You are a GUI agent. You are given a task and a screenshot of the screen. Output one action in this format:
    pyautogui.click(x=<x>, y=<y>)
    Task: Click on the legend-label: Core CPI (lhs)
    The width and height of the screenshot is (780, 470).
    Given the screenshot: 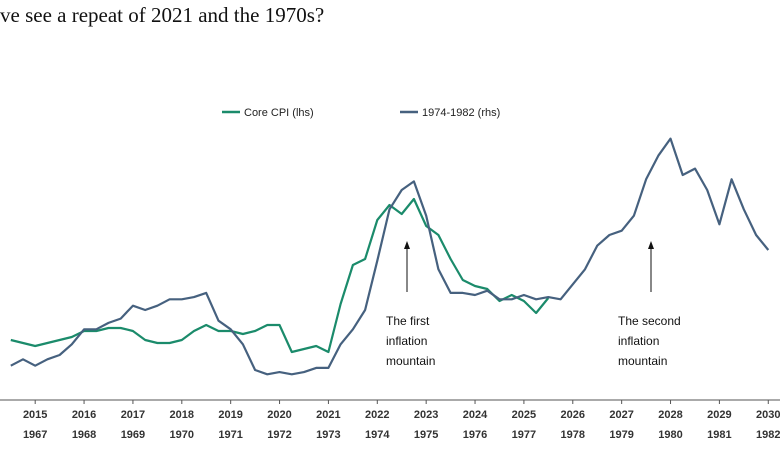 What is the action you would take?
    pyautogui.click(x=279, y=113)
    